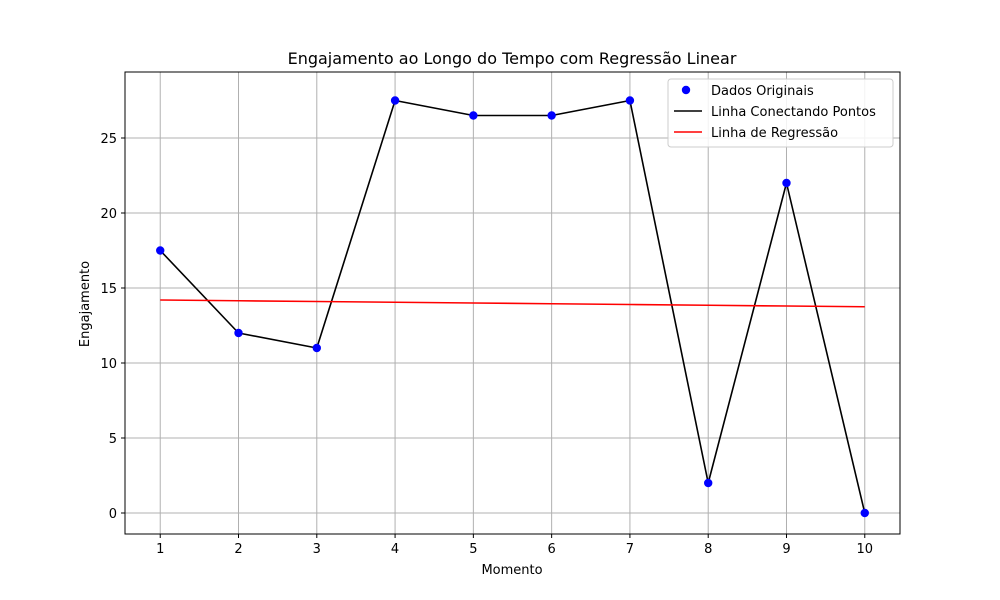  What do you see at coordinates (108, 214) in the screenshot?
I see `y-tick-label: 20` at bounding box center [108, 214].